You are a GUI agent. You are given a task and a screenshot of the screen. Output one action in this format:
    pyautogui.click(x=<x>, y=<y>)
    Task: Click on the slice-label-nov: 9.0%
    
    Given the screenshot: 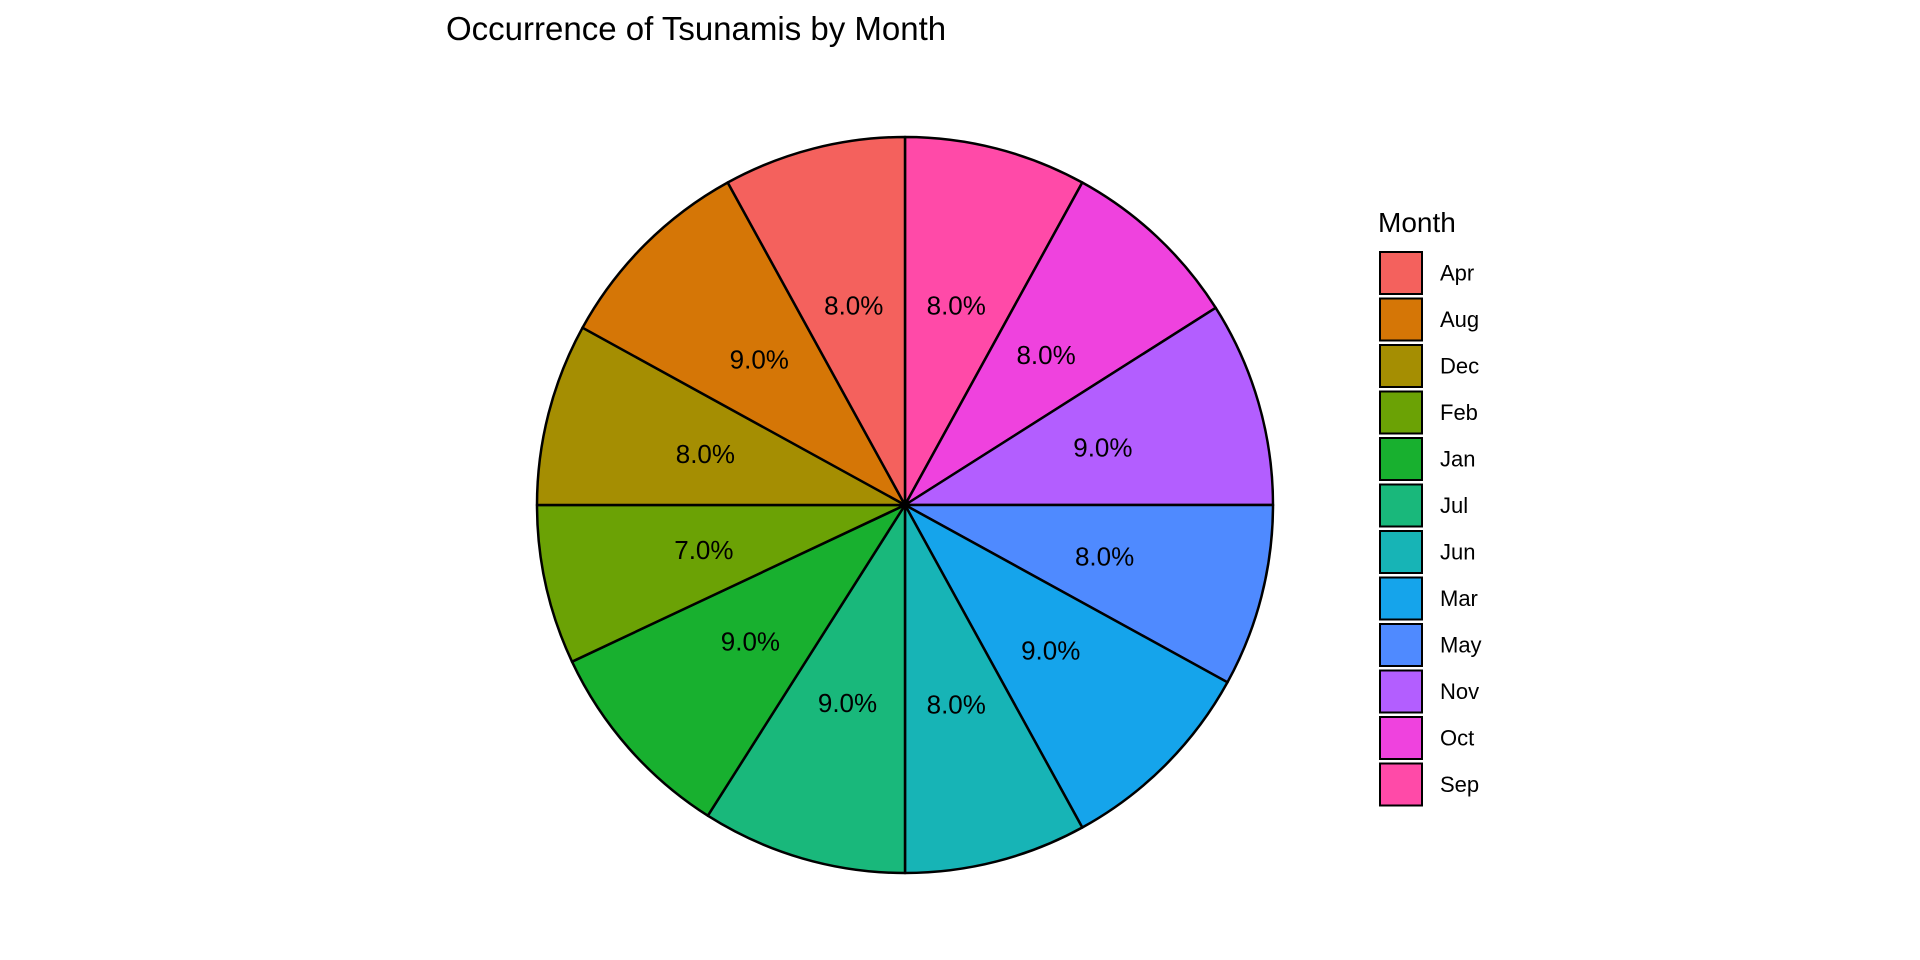 What is the action you would take?
    pyautogui.click(x=1102, y=448)
    